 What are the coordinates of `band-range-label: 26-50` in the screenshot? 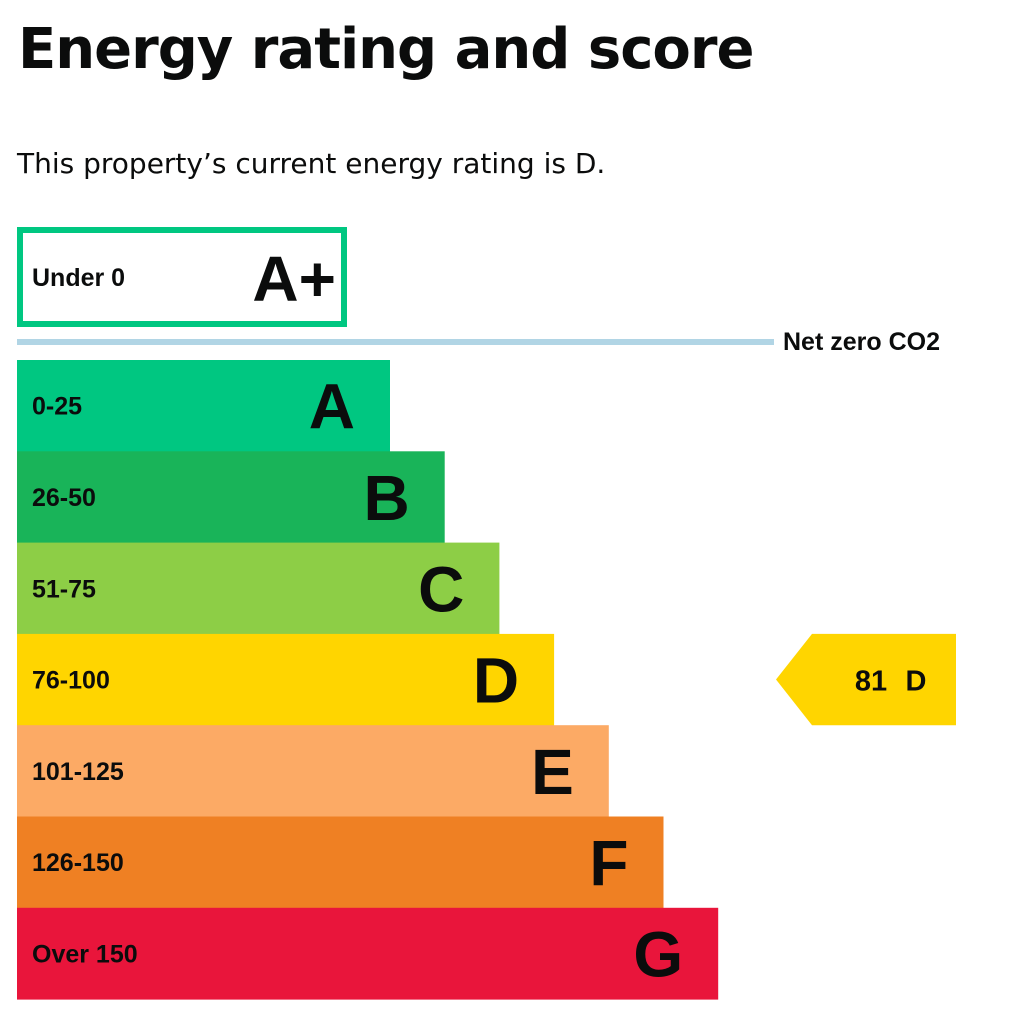 It's located at (64, 498).